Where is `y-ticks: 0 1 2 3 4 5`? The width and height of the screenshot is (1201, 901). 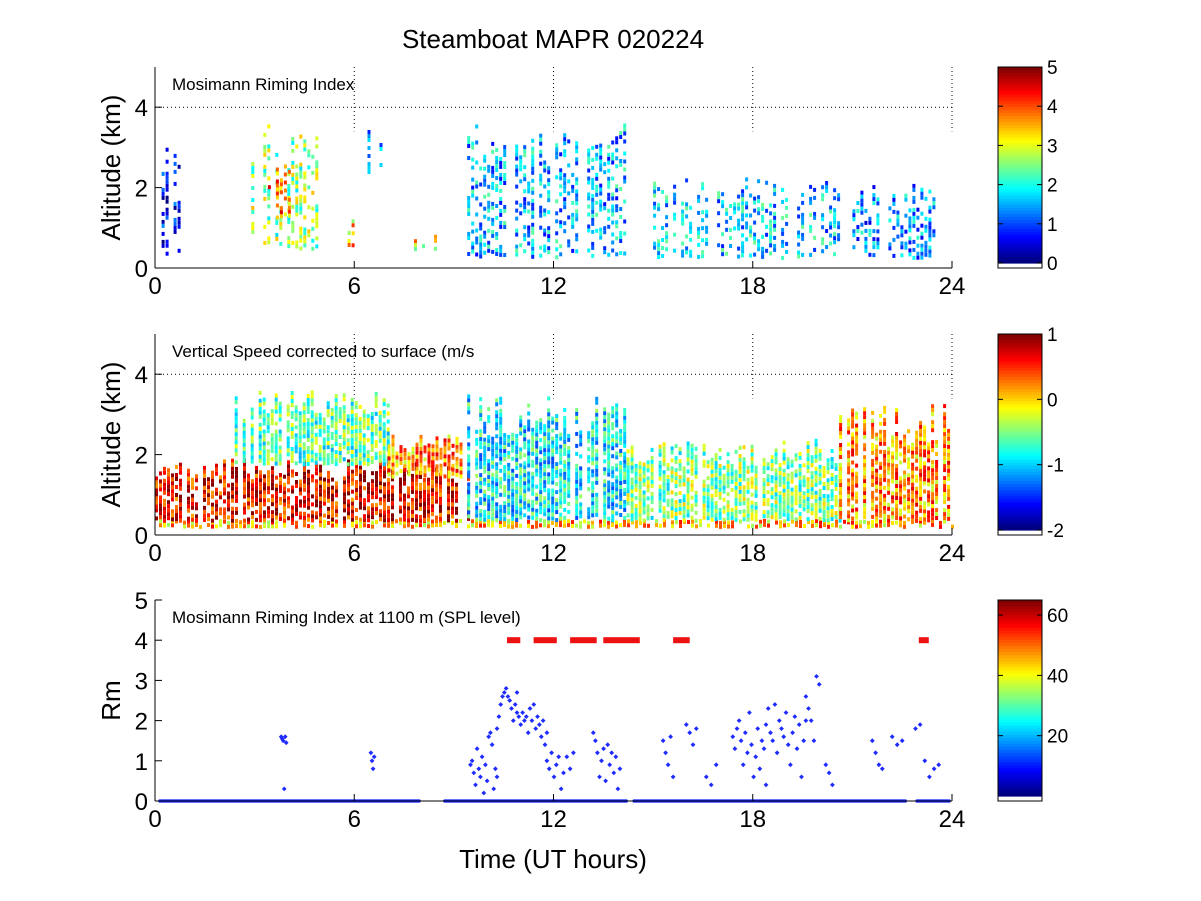 y-ticks: 0 1 2 3 4 5 is located at coordinates (148, 702).